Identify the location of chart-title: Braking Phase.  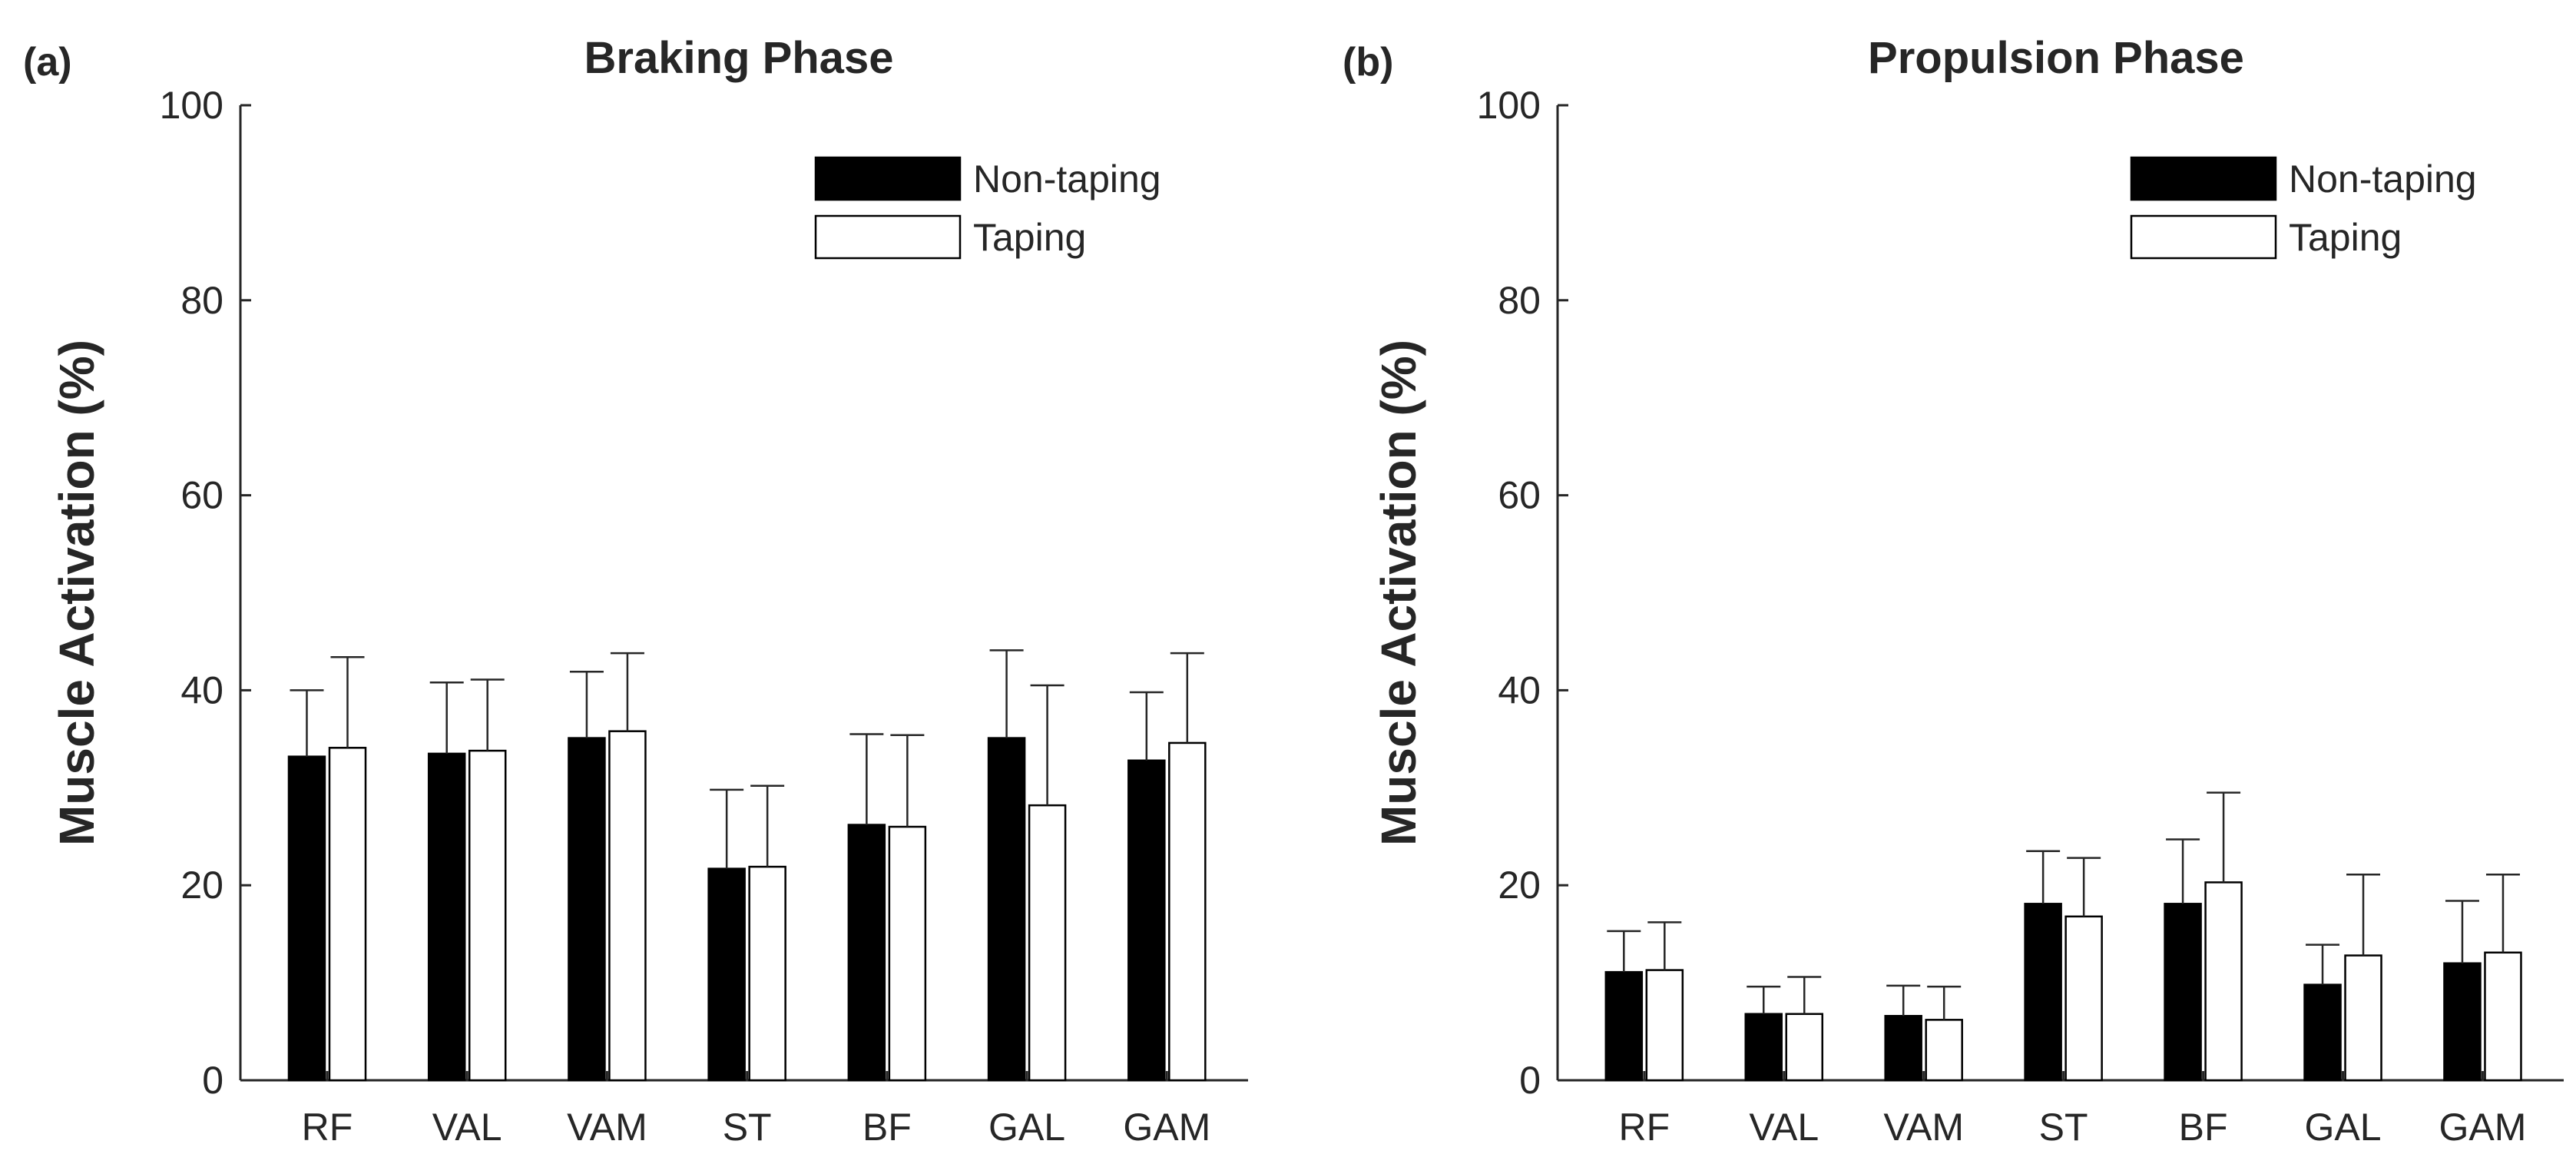
(739, 58).